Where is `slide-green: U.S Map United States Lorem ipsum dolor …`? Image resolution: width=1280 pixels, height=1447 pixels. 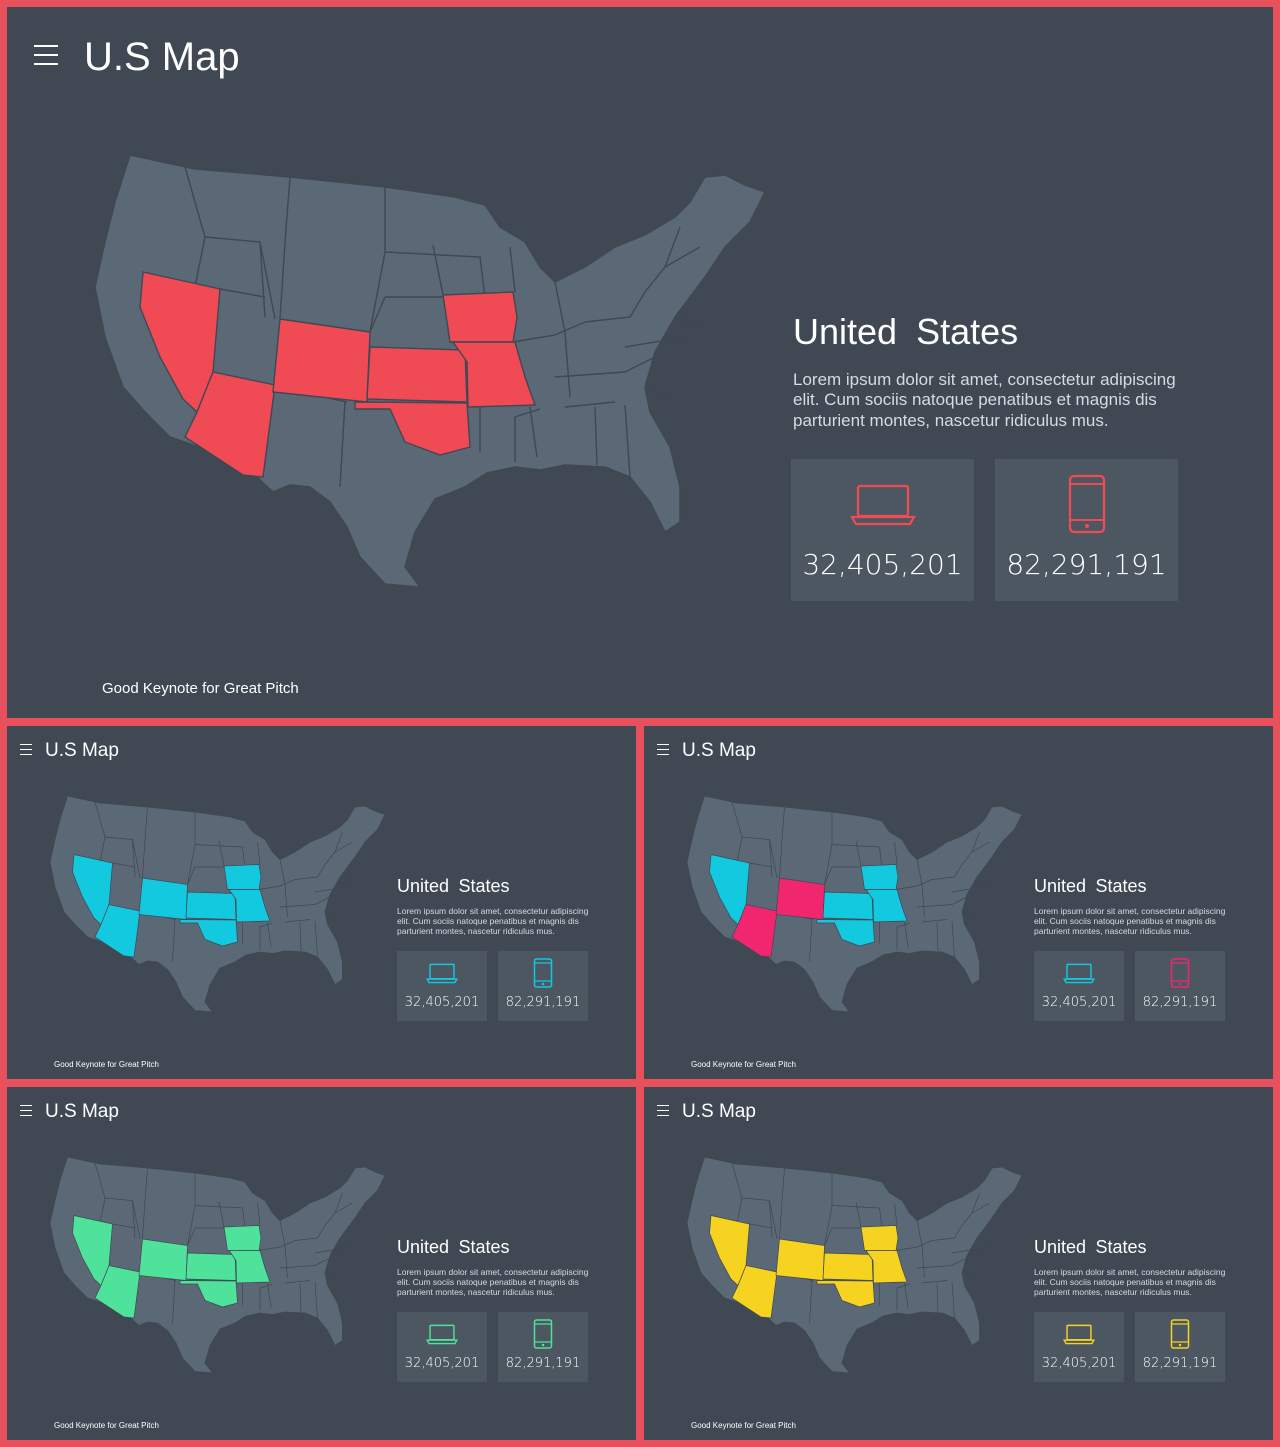 slide-green: U.S Map United States Lorem ipsum dolor … is located at coordinates (321, 1263).